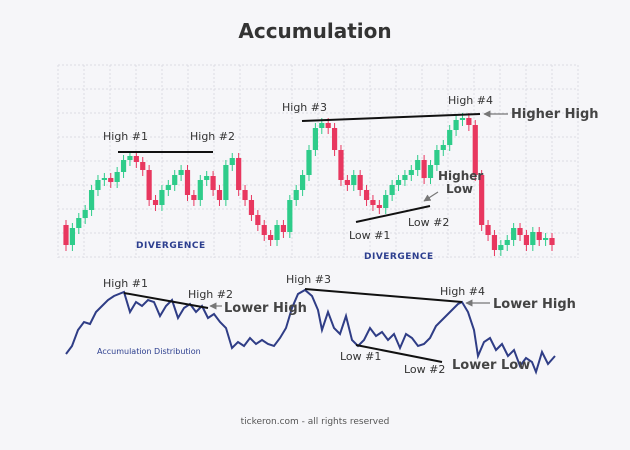  I want to click on indicator-name: Accumulation Distribution, so click(149, 351).